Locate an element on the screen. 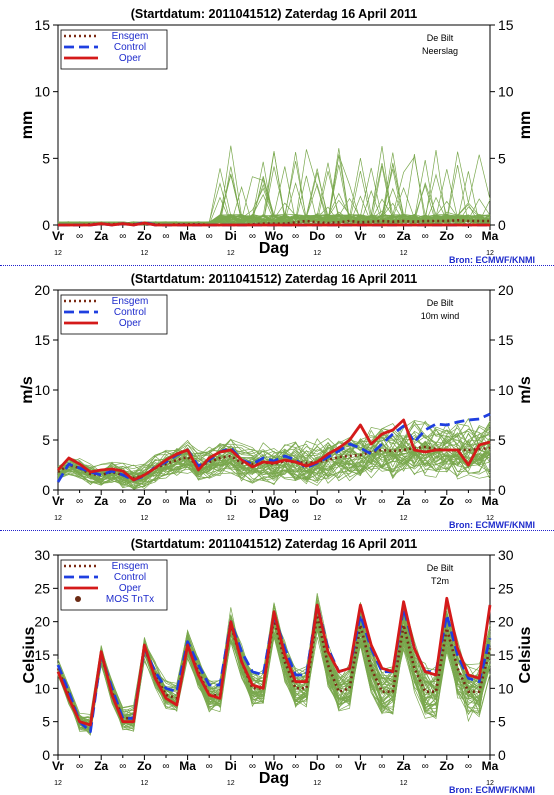 Image resolution: width=554 pixels, height=795 pixels. y-axis-label-right: Celsius is located at coordinates (525, 654).